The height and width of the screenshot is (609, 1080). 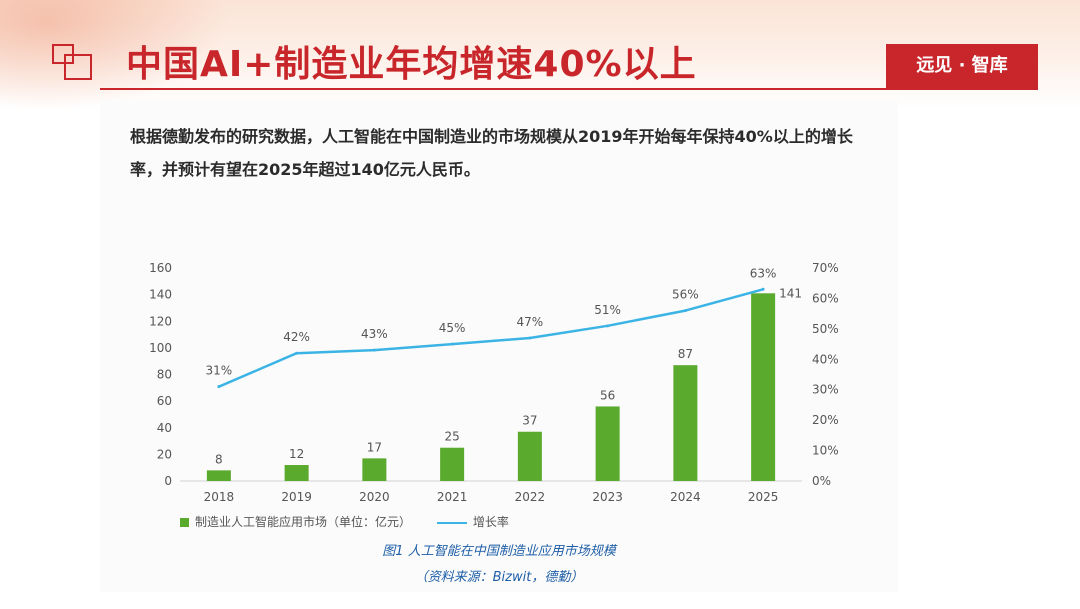 I want to click on chart-source: （资料来源：Bizwit，德勤）, so click(x=499, y=577).